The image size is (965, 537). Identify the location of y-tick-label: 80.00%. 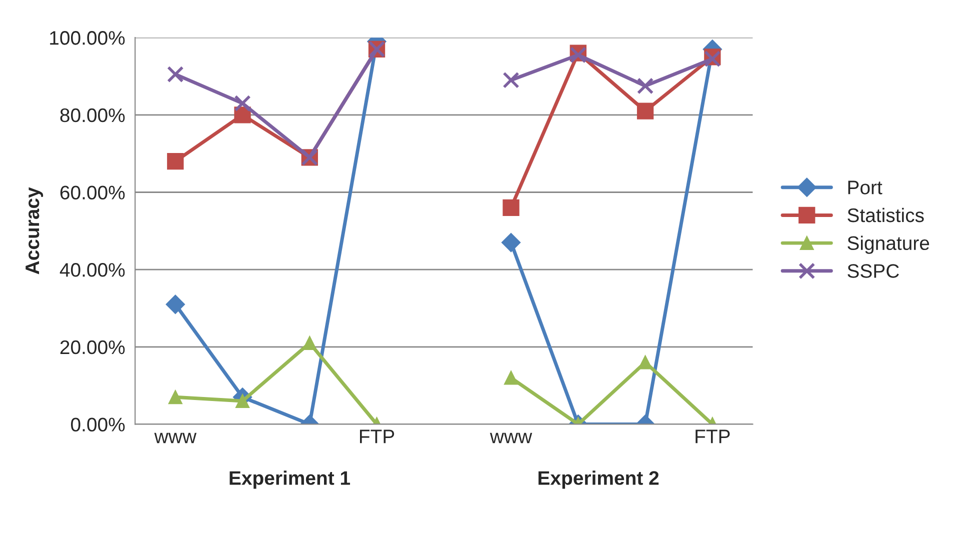
(92, 115).